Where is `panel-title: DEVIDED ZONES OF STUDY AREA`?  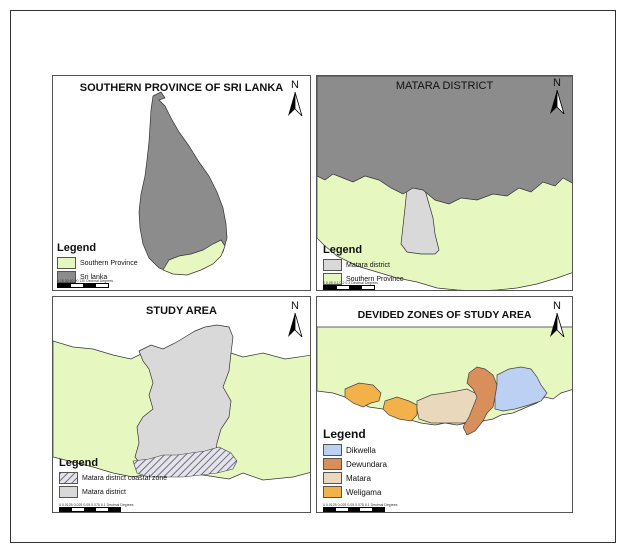 panel-title: DEVIDED ZONES OF STUDY AREA is located at coordinates (444, 315).